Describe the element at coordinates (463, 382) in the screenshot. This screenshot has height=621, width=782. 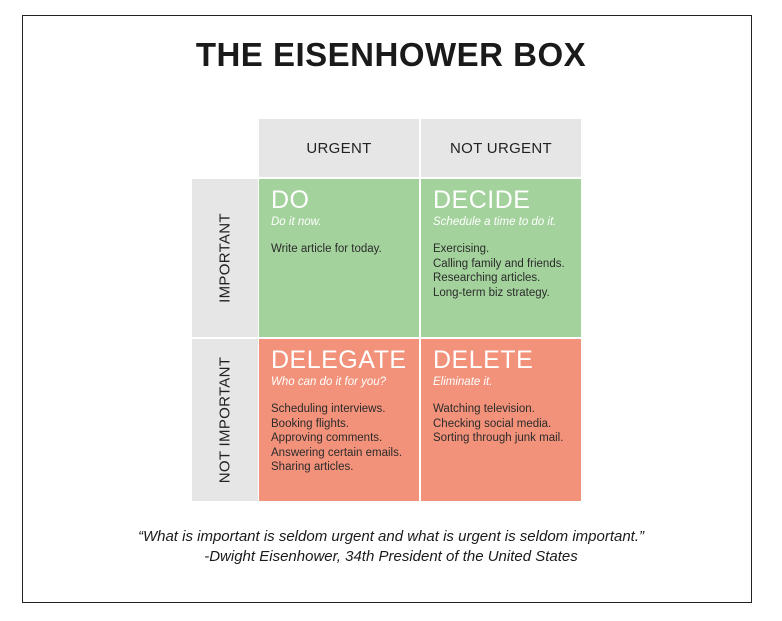
I see `quadrant-delete-subtitle: Eliminate it.` at that location.